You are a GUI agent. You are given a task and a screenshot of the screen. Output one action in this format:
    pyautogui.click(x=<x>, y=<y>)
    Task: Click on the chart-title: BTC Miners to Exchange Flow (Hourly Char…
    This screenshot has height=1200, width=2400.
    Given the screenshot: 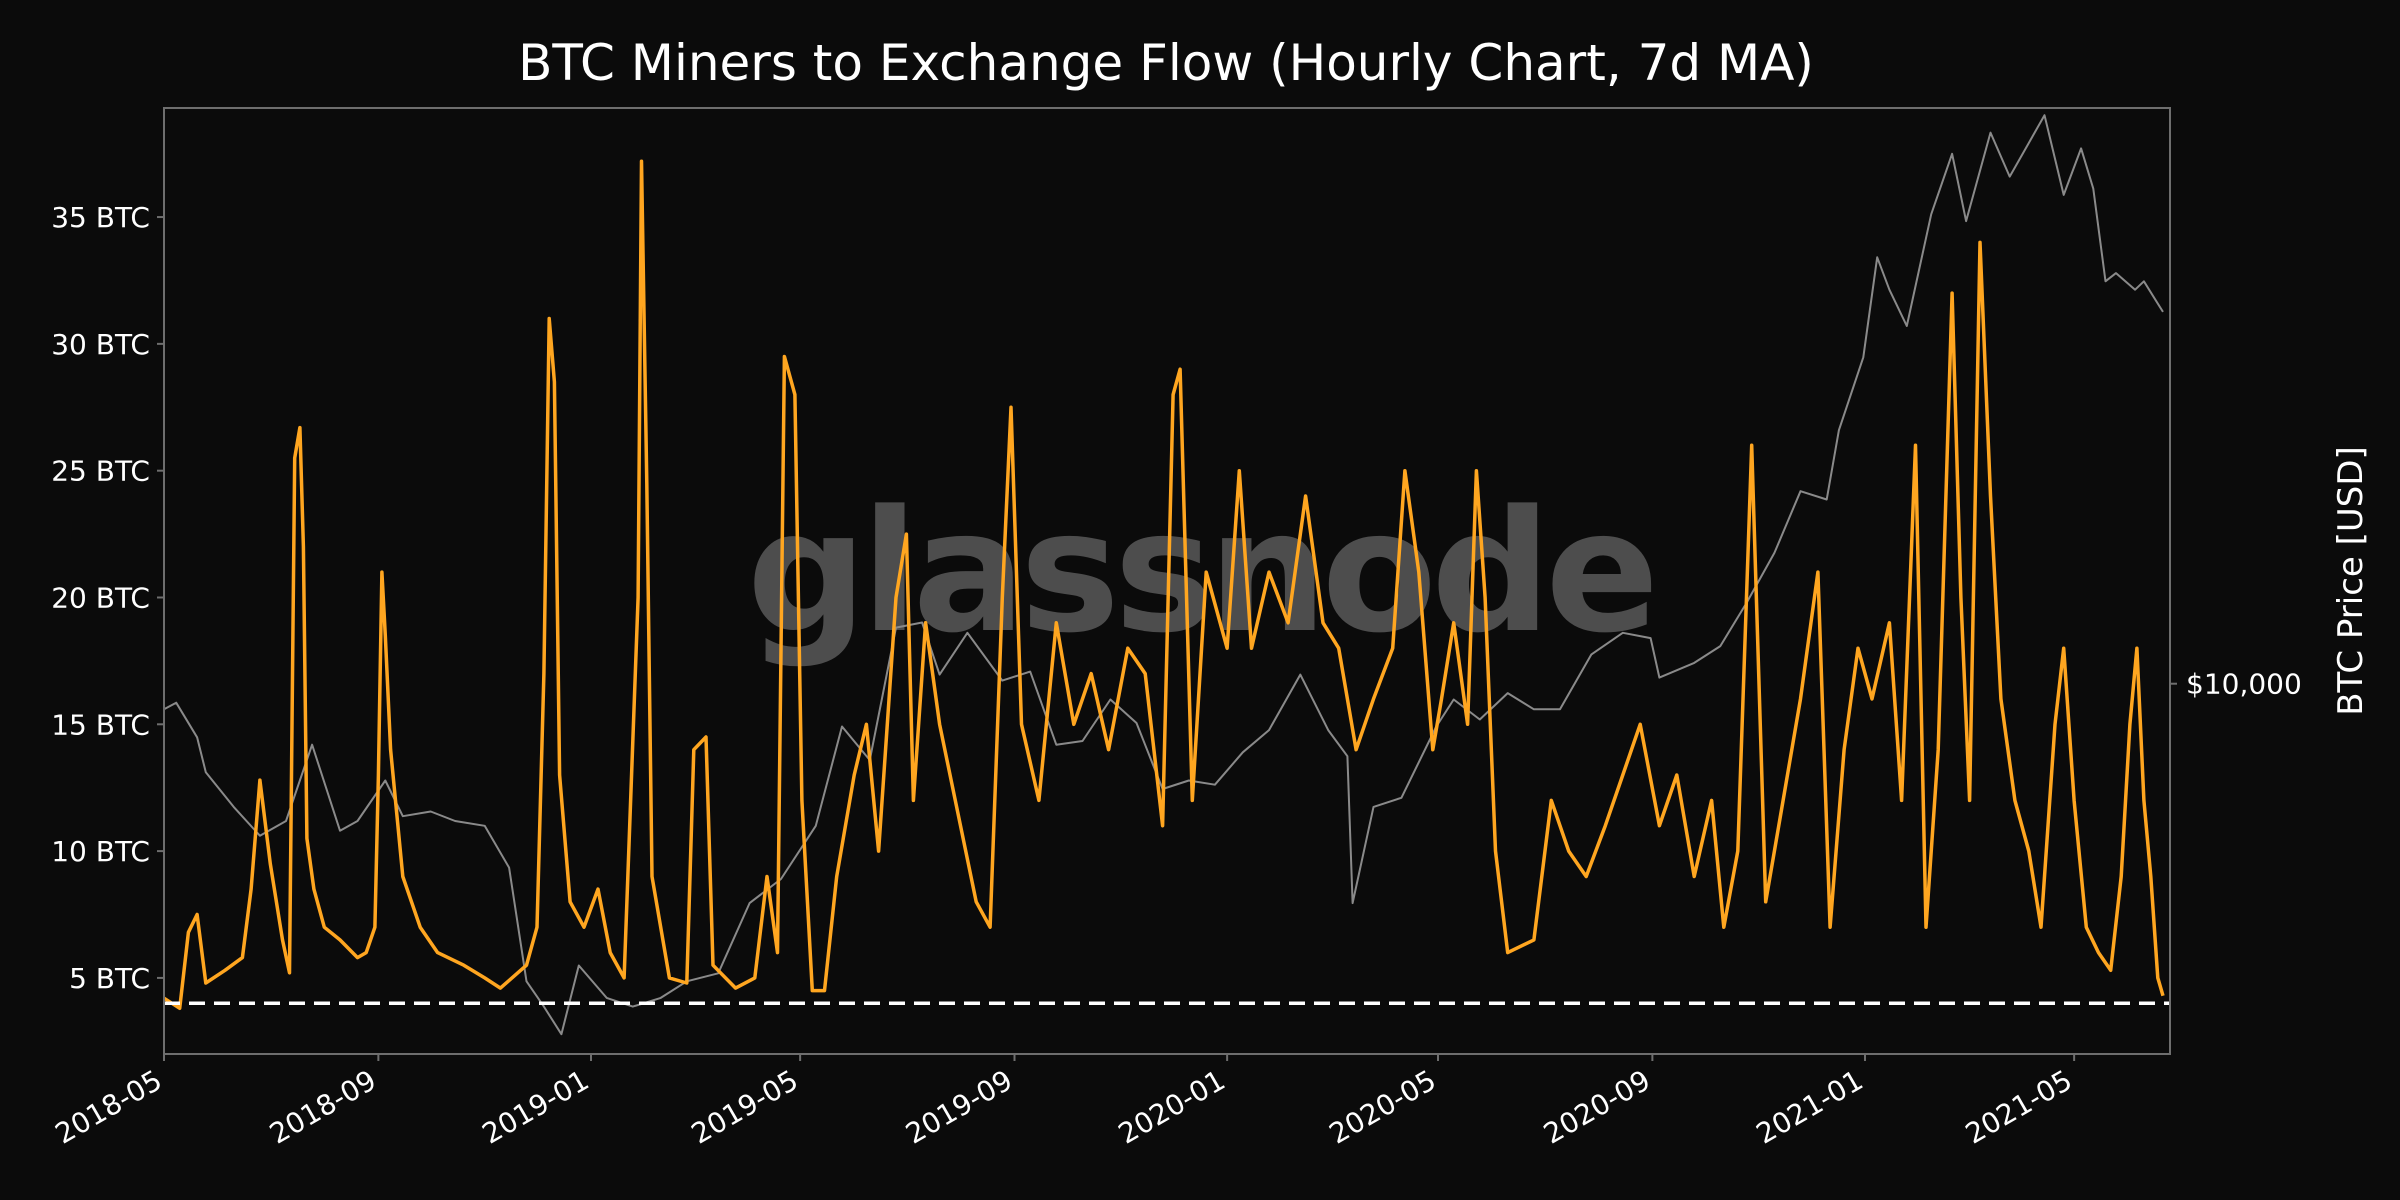 What is the action you would take?
    pyautogui.click(x=1166, y=63)
    